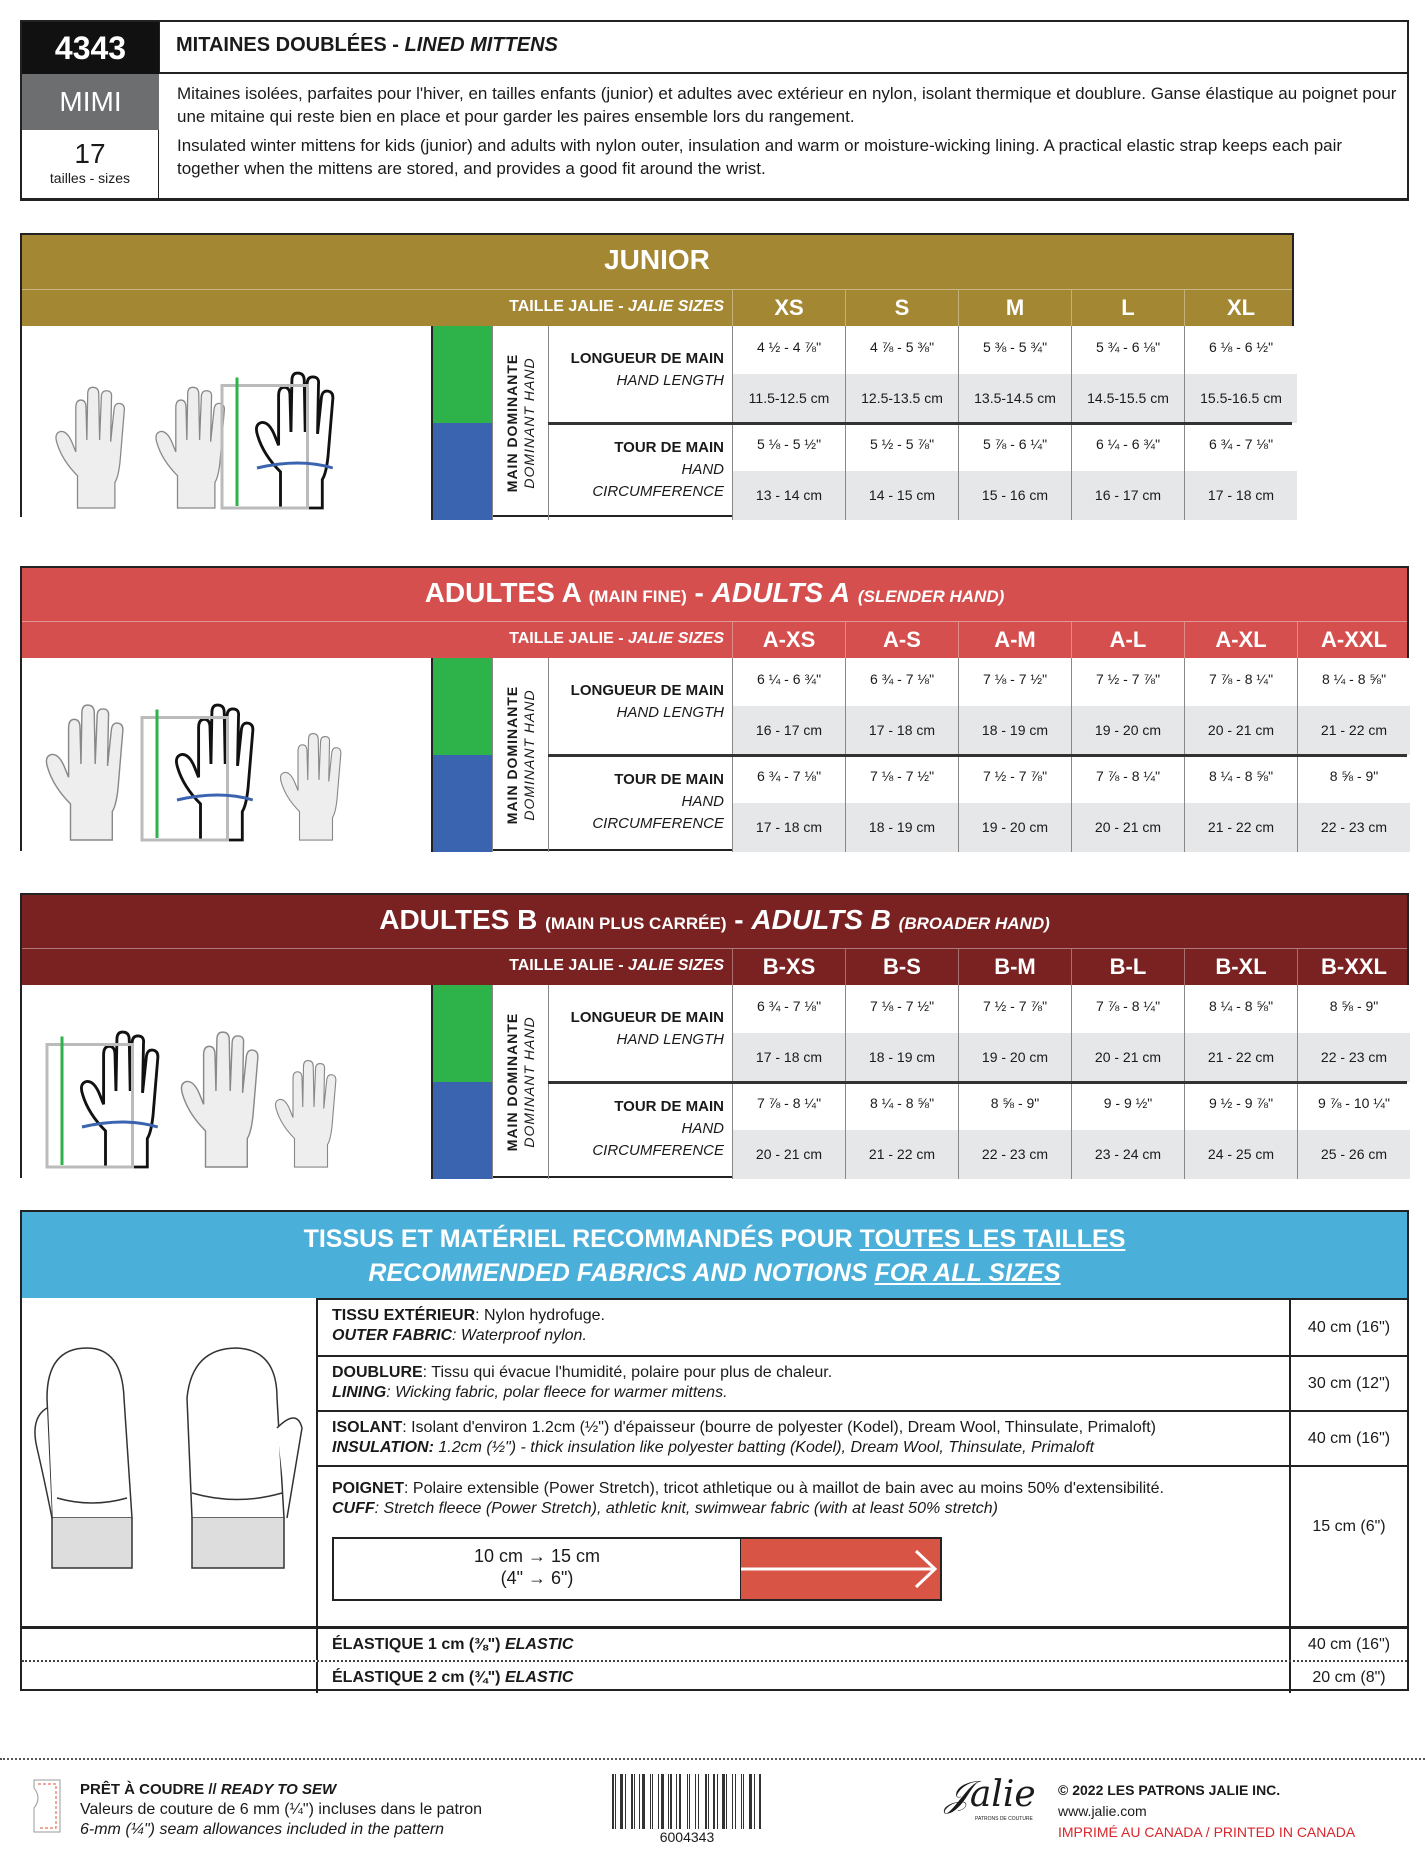  Describe the element at coordinates (783, 48) in the screenshot. I see `pattern-title: MITAINES DOUBLÉES - LINED MITTENS` at that location.